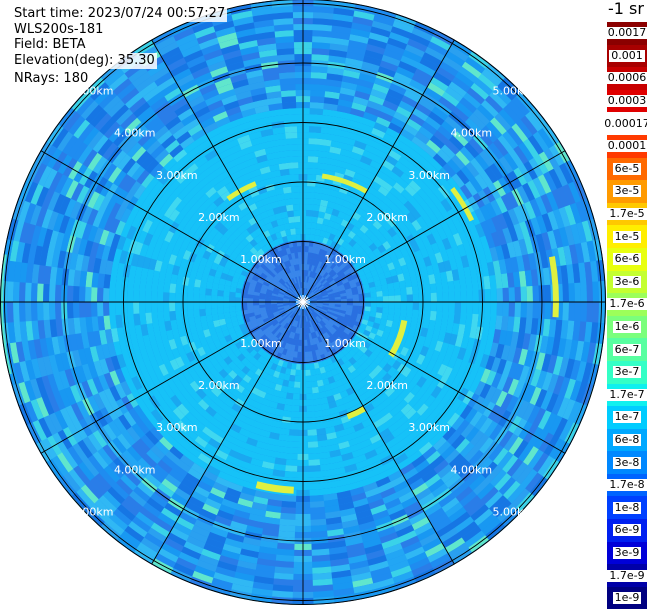  I want to click on colorbar-swatch: 3e-6, so click(627, 282).